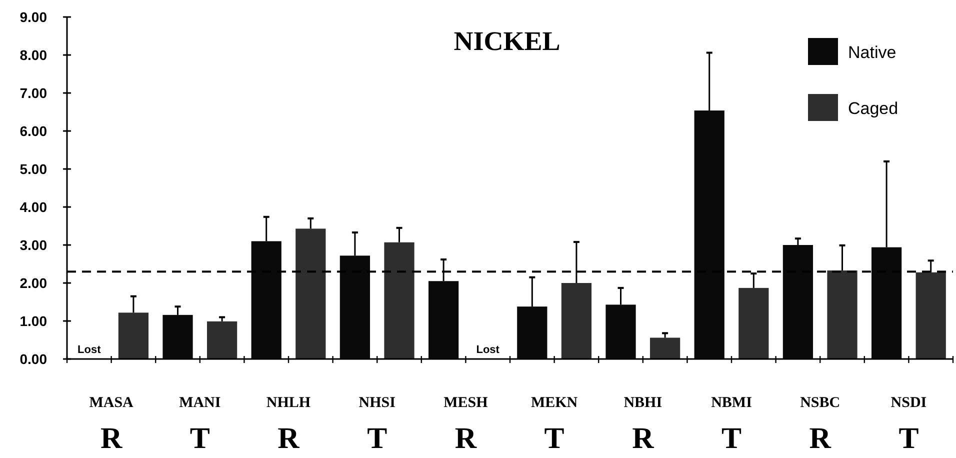 The image size is (956, 458). Describe the element at coordinates (872, 52) in the screenshot. I see `legend-label: Native` at that location.